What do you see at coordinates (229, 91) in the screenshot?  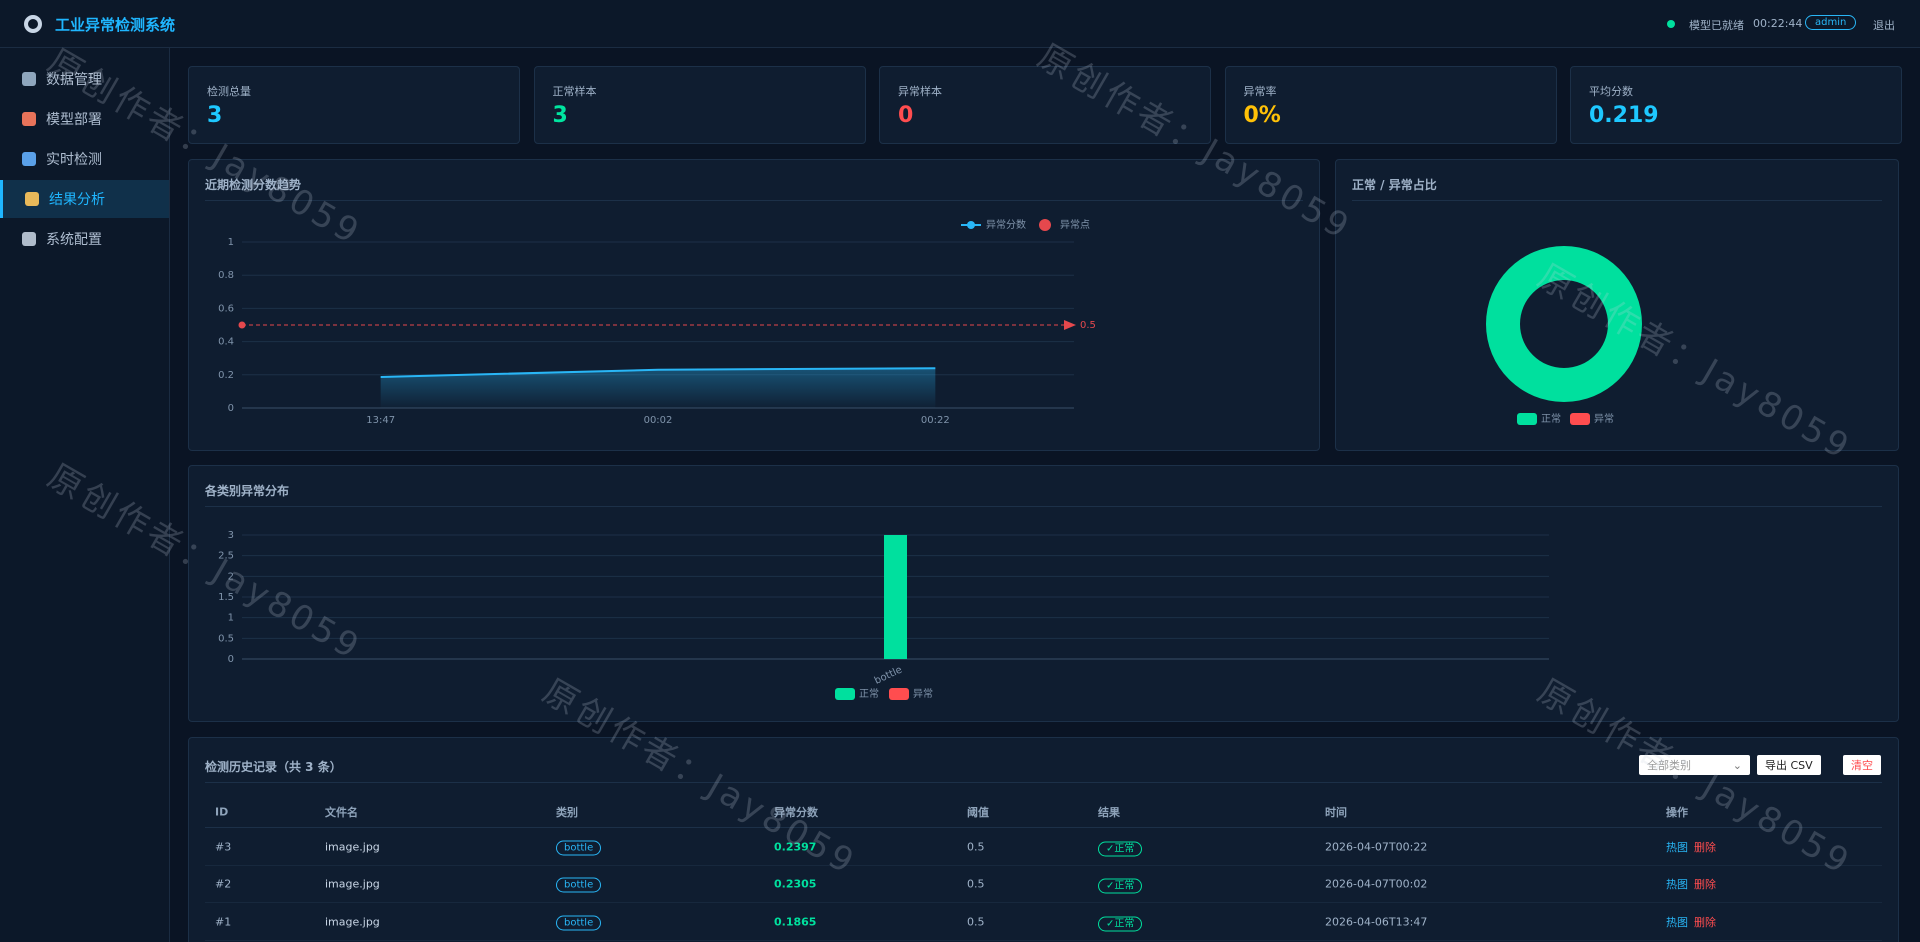 I see `stat-label: 检测总量` at bounding box center [229, 91].